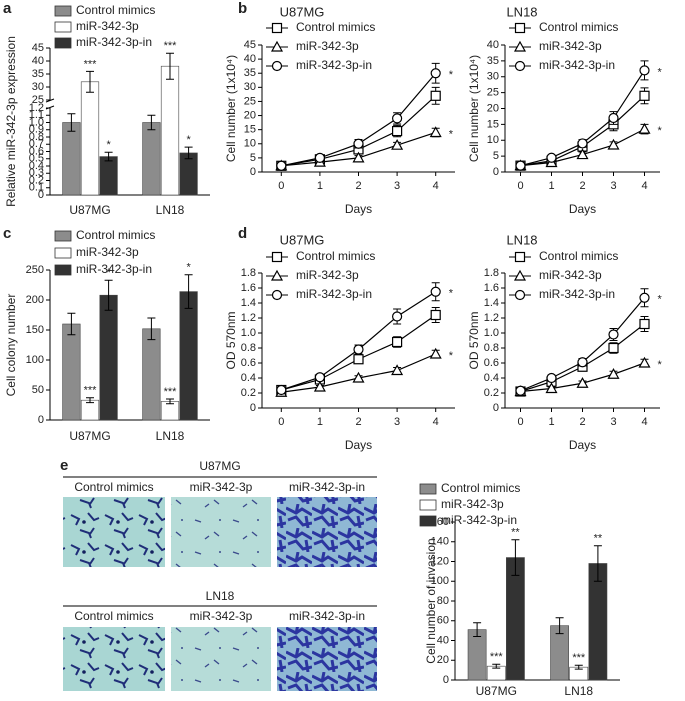 This screenshot has width=685, height=701. What do you see at coordinates (11, 121) in the screenshot?
I see `y-axis-label: Relative miR-342-3p expression` at bounding box center [11, 121].